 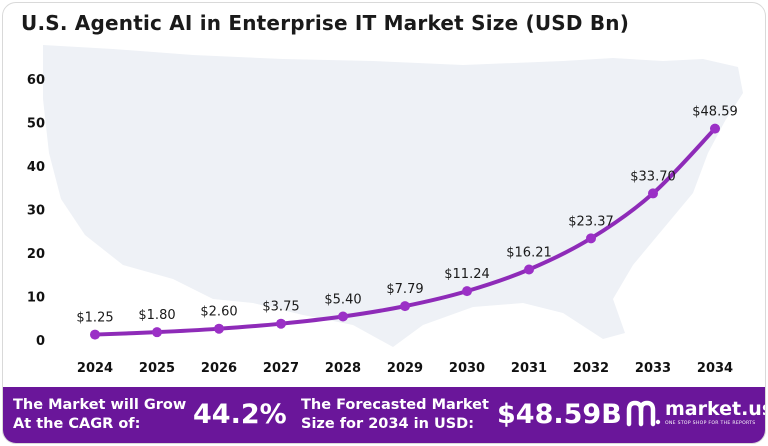 What do you see at coordinates (529, 252) in the screenshot?
I see `data-label: $16.21` at bounding box center [529, 252].